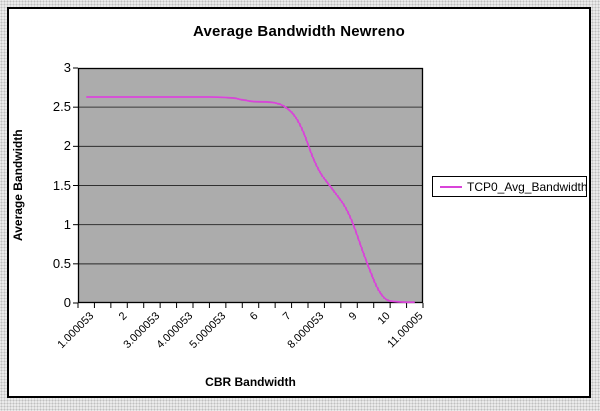 Image resolution: width=600 pixels, height=411 pixels. I want to click on x-tick-label: 2, so click(123, 316).